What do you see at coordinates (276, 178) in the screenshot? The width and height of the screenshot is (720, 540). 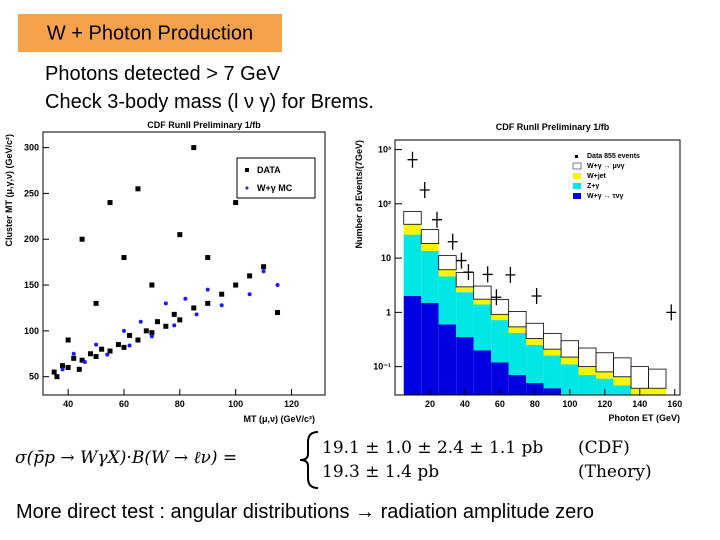 I see `legend-box` at bounding box center [276, 178].